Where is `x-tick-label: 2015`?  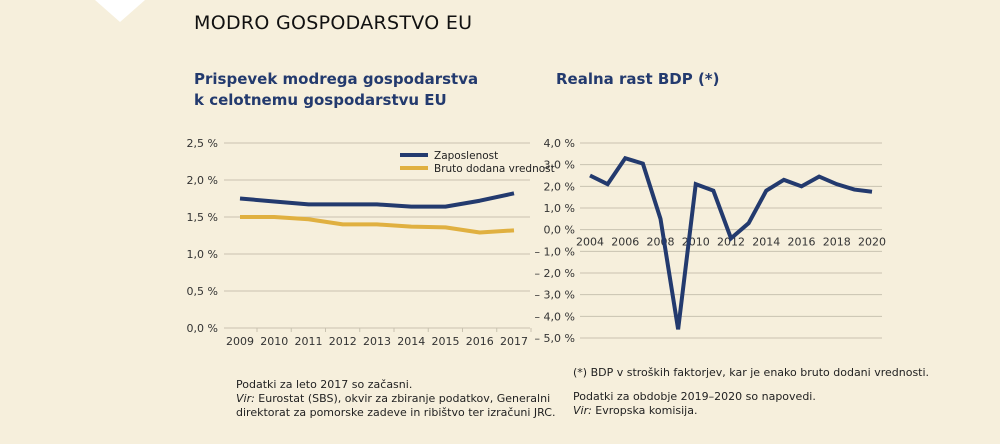 x-tick-label: 2015 is located at coordinates (446, 341).